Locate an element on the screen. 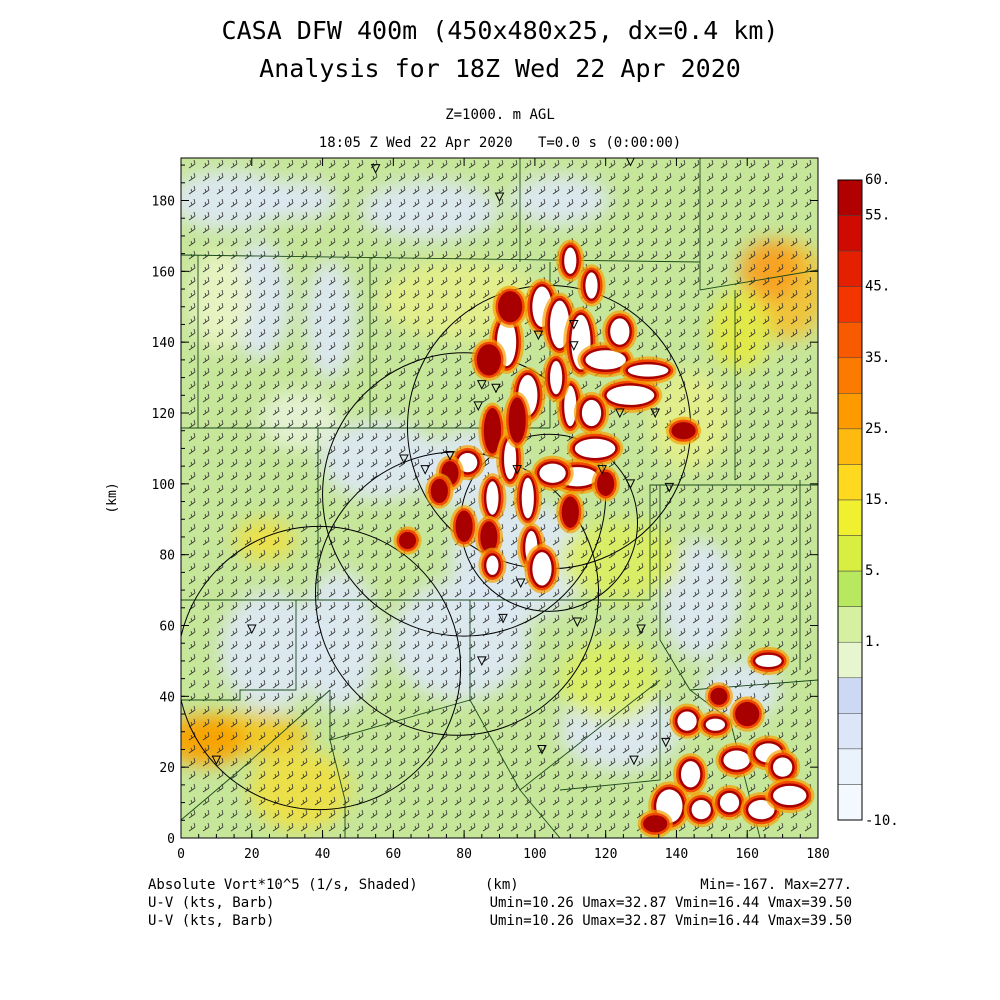 This screenshot has height=1000, width=1000. chart-title: CASA DFW 400m (450x480x25, dx=0.4 km) is located at coordinates (500, 30).